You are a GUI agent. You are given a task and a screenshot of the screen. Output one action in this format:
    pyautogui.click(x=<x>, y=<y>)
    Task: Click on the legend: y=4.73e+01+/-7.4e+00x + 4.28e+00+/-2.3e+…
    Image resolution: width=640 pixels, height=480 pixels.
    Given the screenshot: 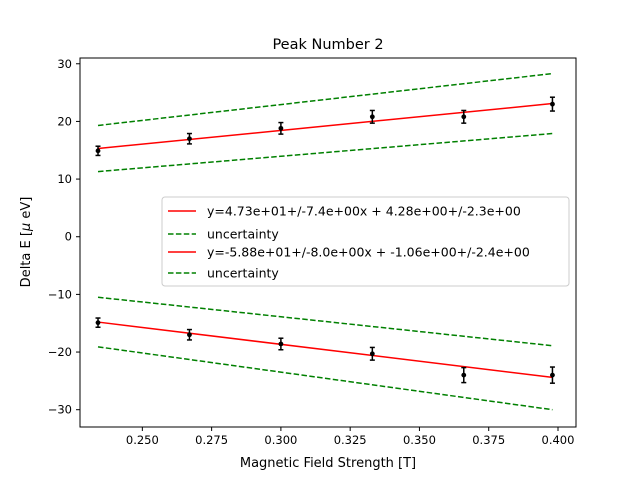 What is the action you would take?
    pyautogui.click(x=365, y=241)
    